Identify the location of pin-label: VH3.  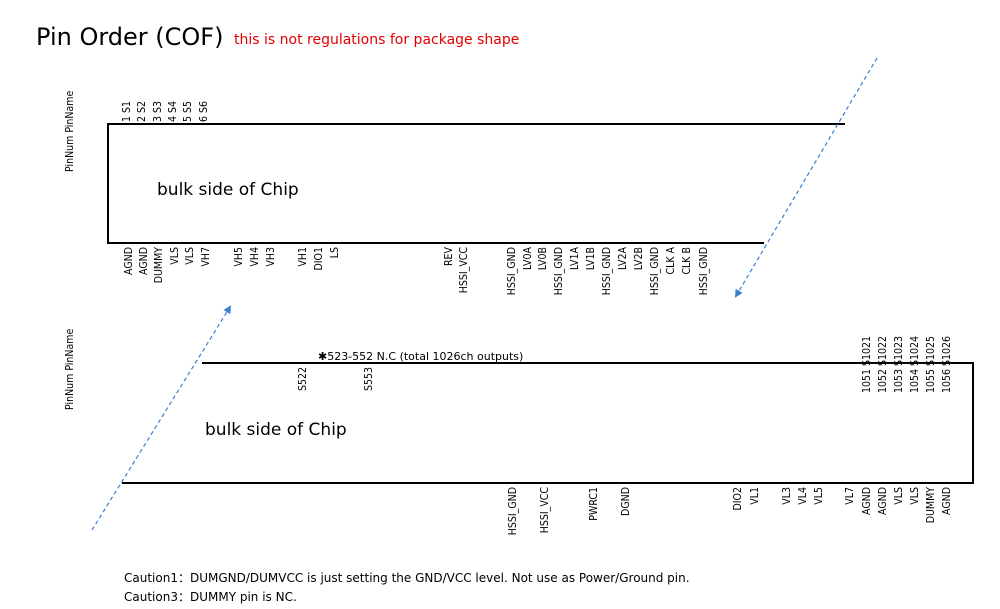
(271, 257).